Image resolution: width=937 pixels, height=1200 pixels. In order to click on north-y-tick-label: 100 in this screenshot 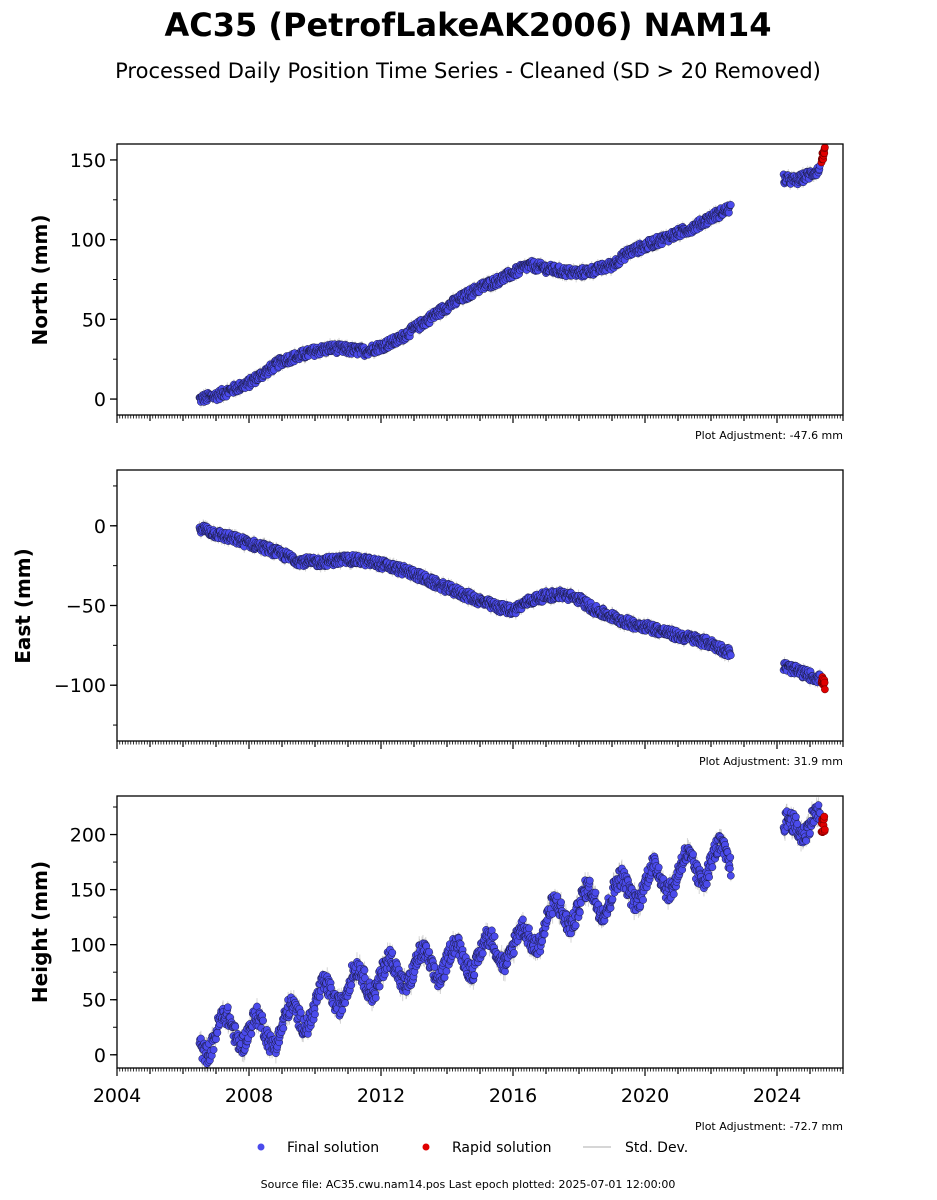, I will do `click(88, 241)`.